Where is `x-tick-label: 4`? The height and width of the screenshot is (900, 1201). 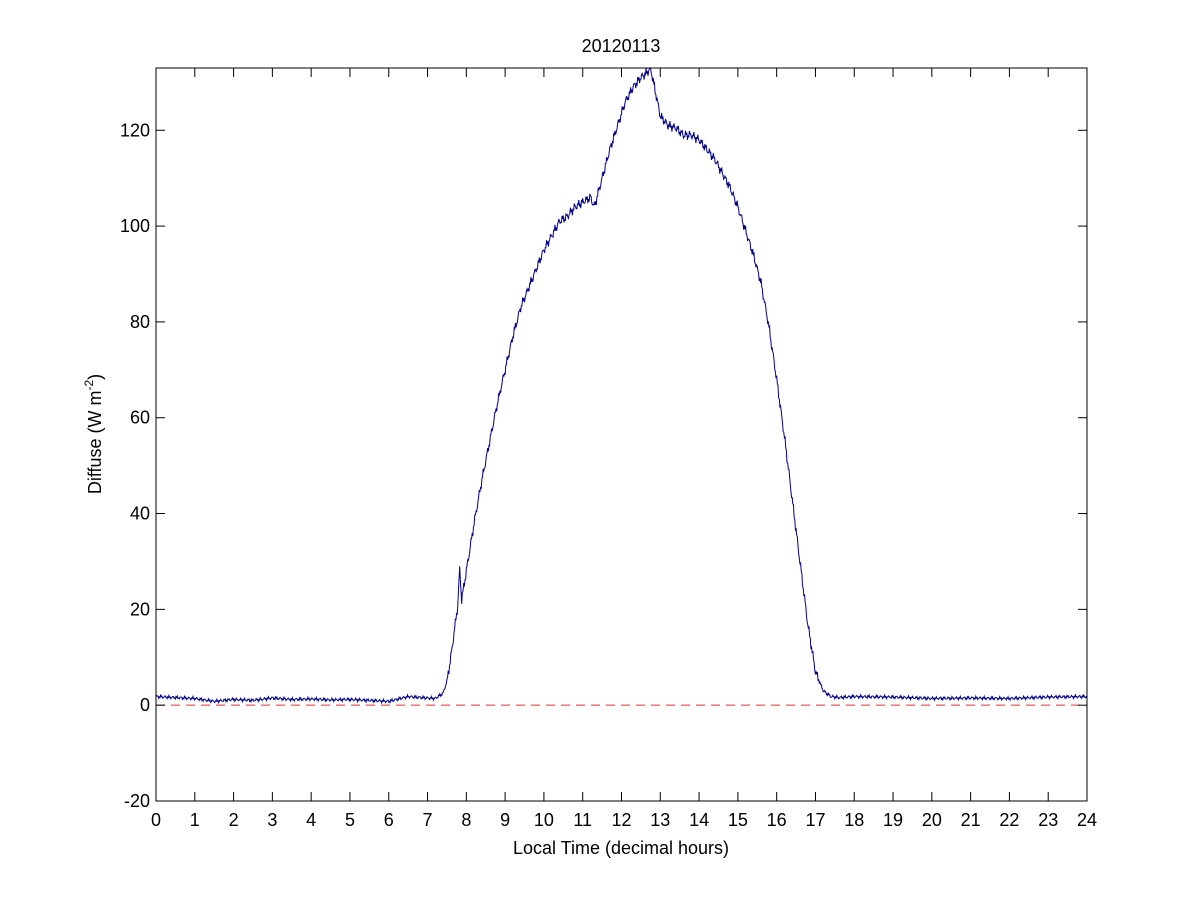
x-tick-label: 4 is located at coordinates (311, 820).